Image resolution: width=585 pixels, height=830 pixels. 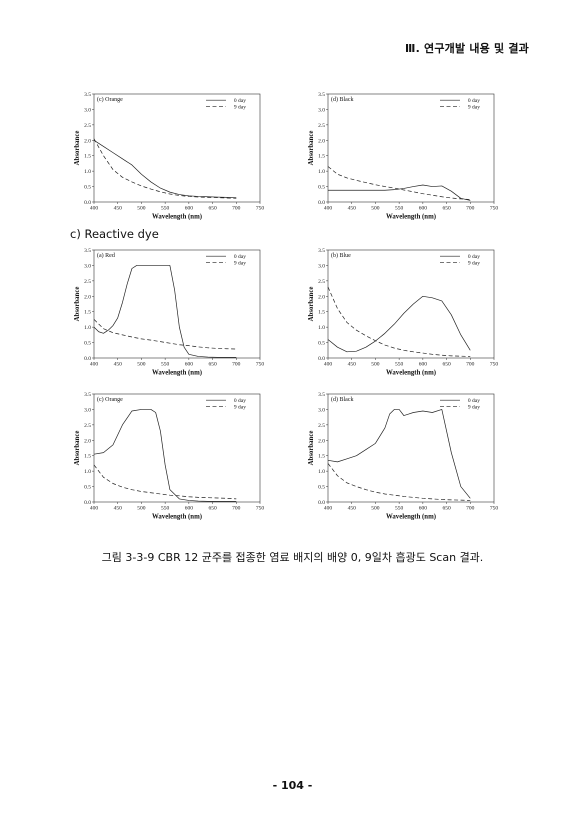 What do you see at coordinates (342, 399) in the screenshot?
I see `panel-label: (d) Black` at bounding box center [342, 399].